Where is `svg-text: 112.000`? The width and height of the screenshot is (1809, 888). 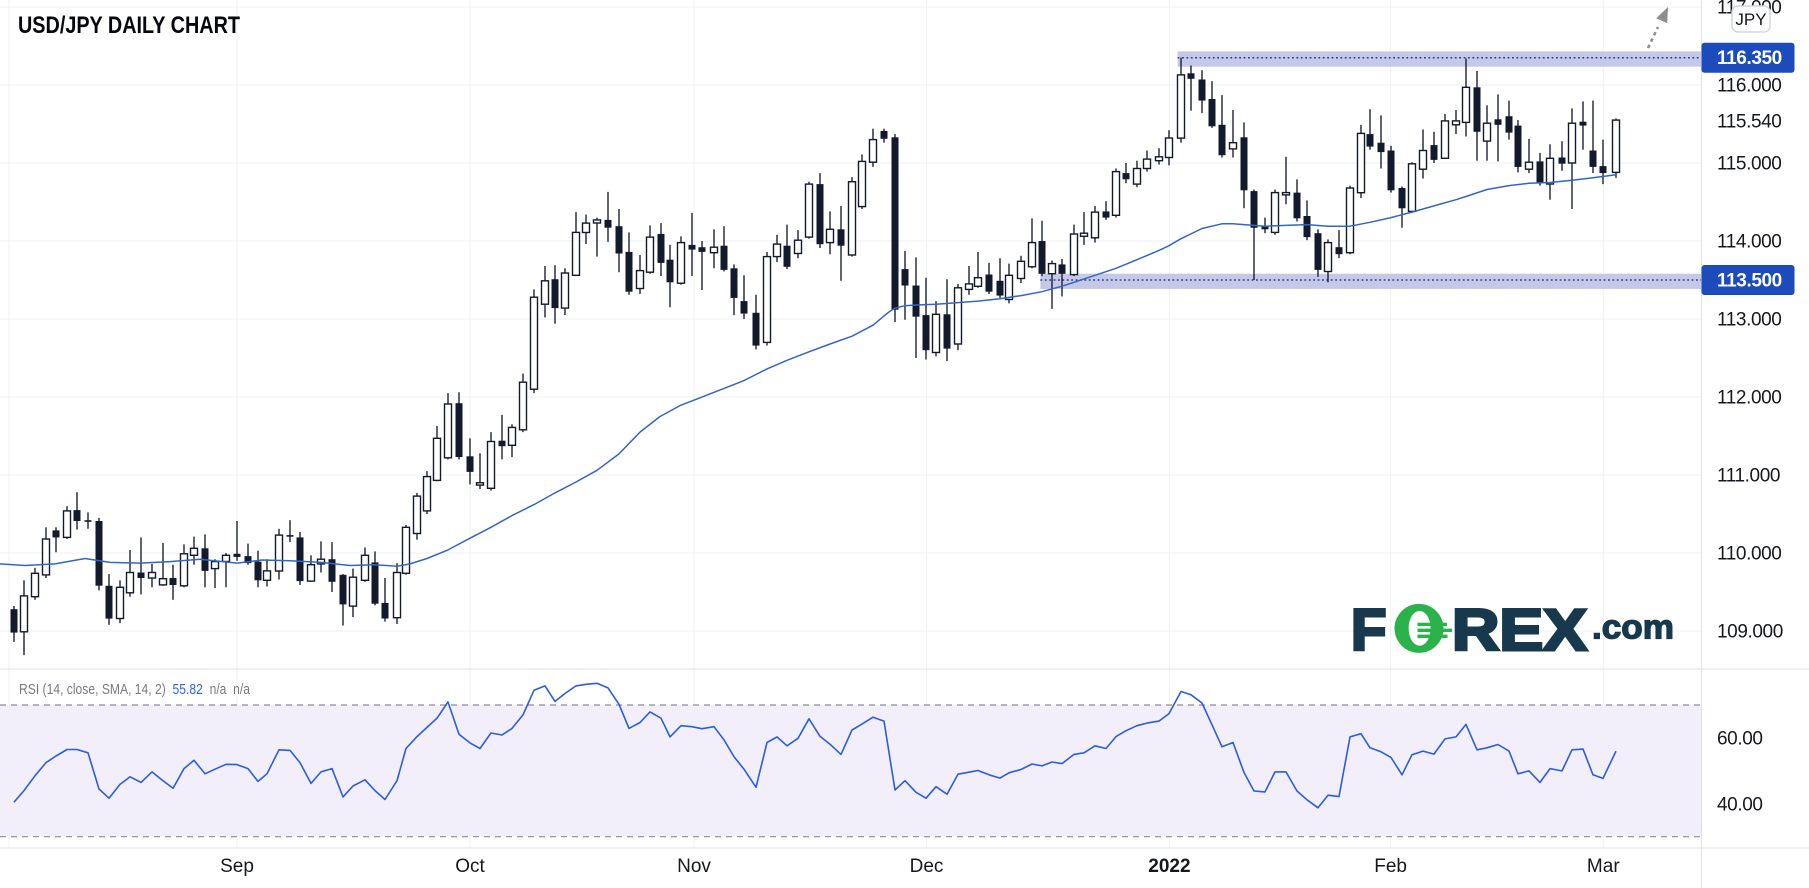
svg-text: 112.000 is located at coordinates (1749, 398).